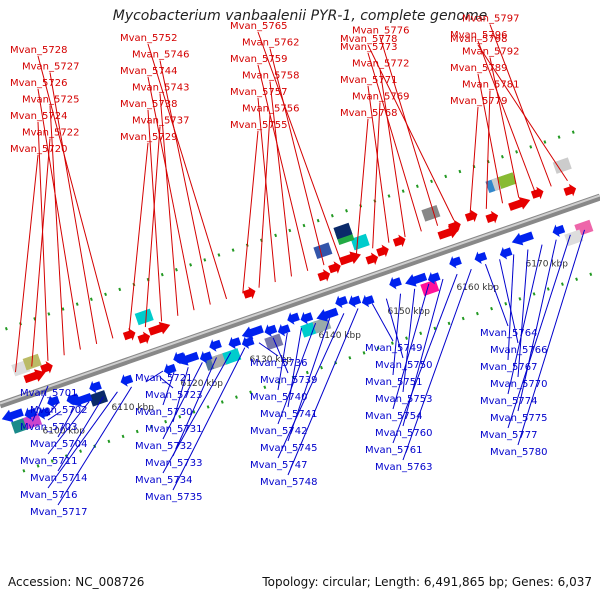 Image resolution: width=600 pixels, height=600 pixels. Describe the element at coordinates (518, 350) in the screenshot. I see `reverse-gene-label: Mvan_5766` at that location.